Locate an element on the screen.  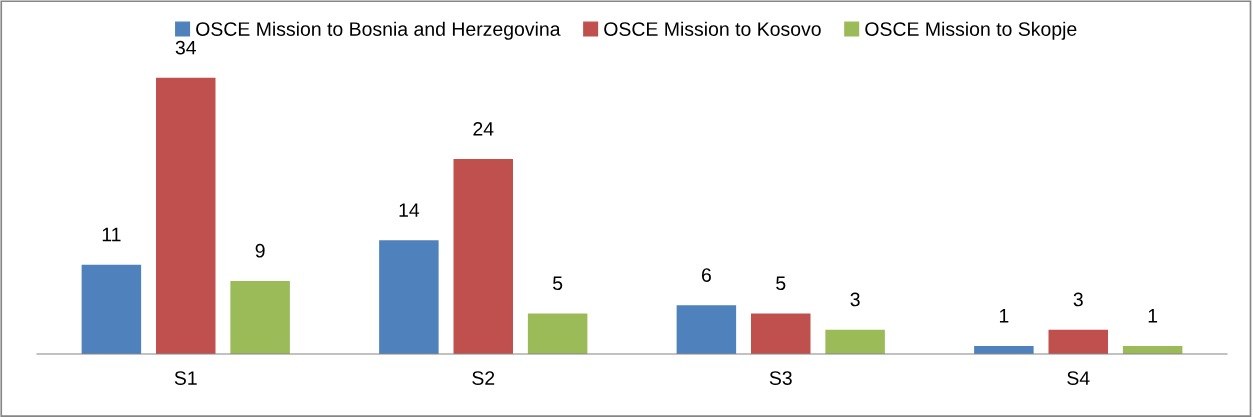
legend-label: OSCE Mission to Bosnia and Herzegovina is located at coordinates (378, 30).